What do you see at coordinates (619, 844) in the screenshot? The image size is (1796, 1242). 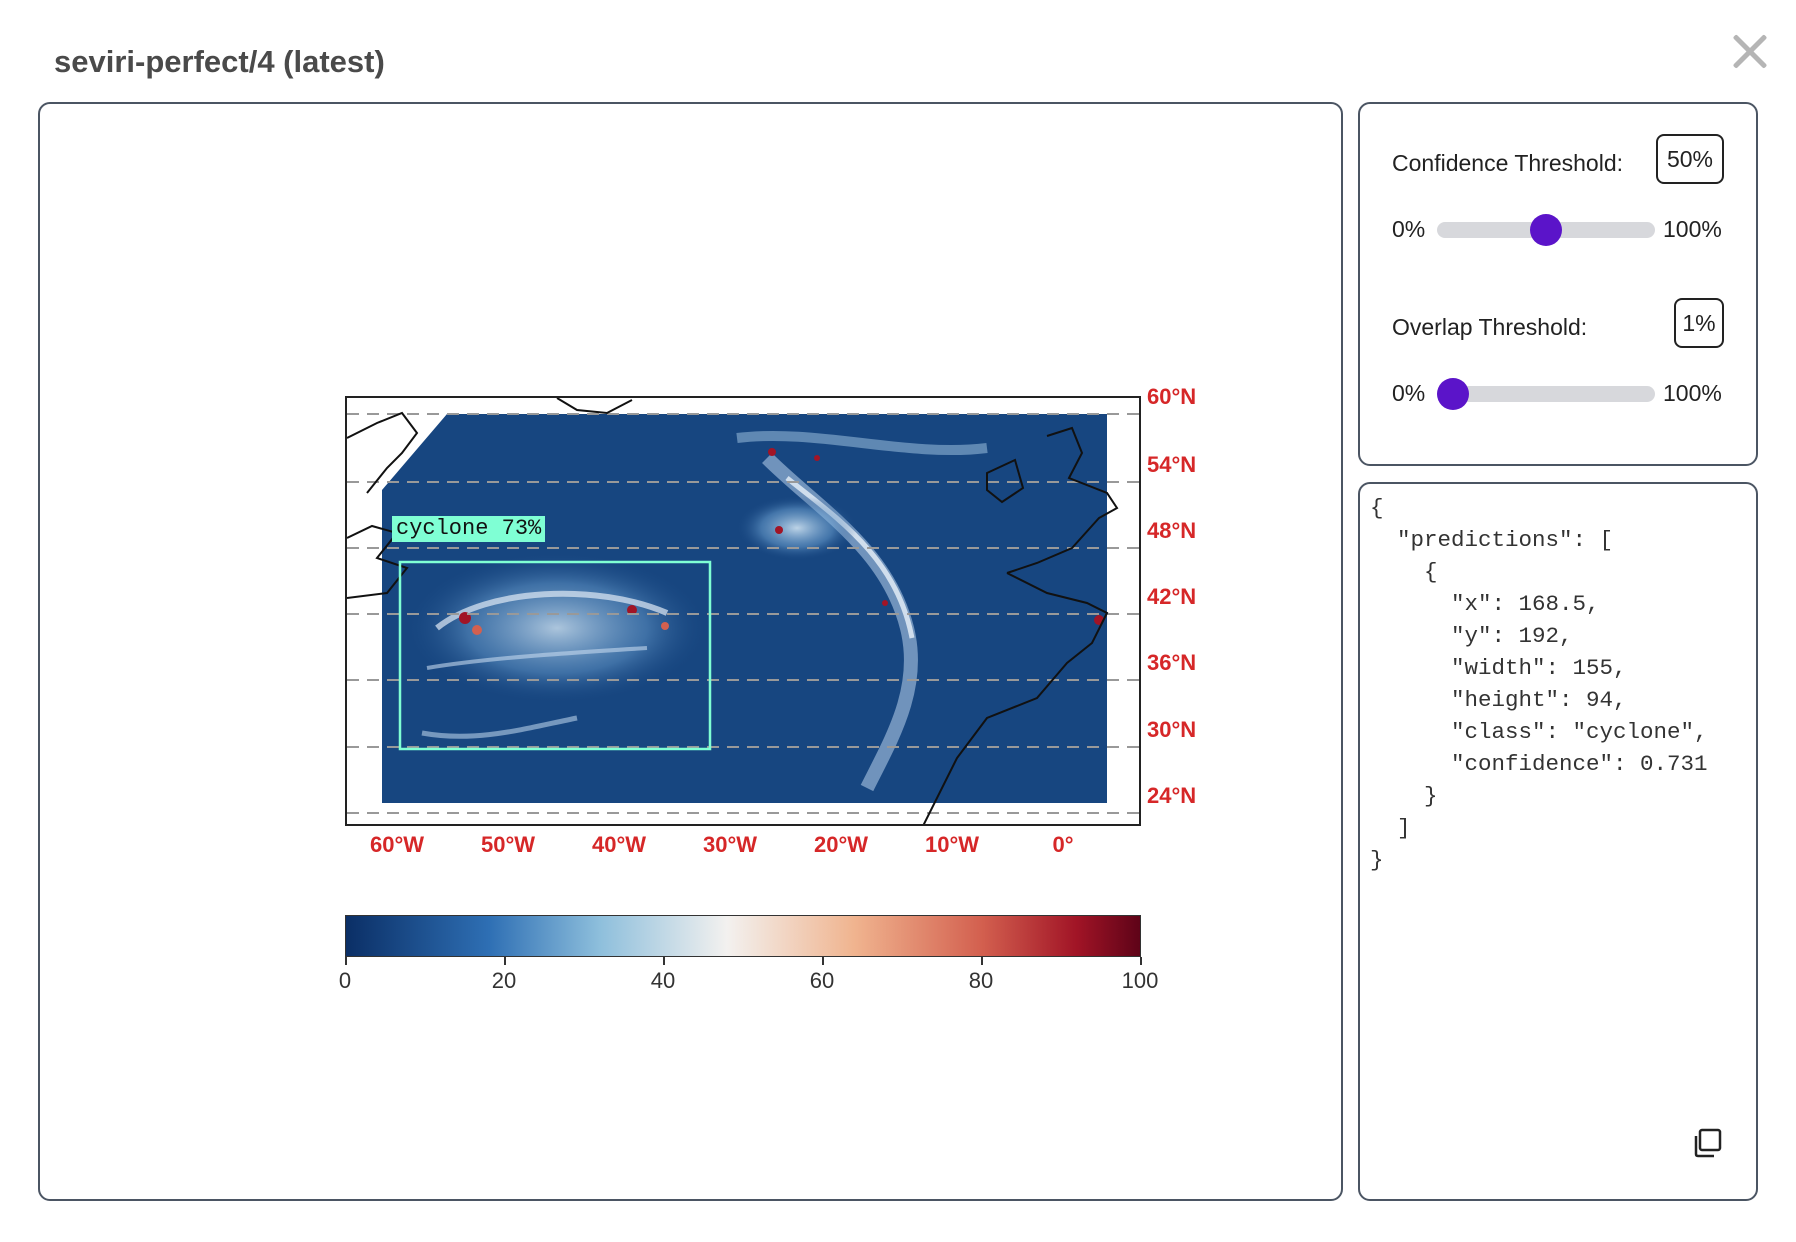 I see `lon-label: 40°W` at bounding box center [619, 844].